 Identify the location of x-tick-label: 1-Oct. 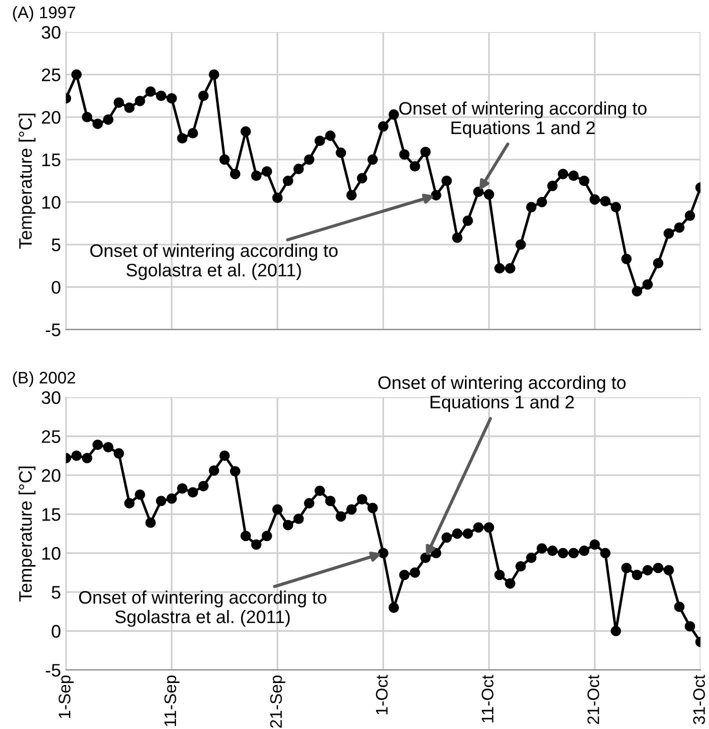
(382, 694).